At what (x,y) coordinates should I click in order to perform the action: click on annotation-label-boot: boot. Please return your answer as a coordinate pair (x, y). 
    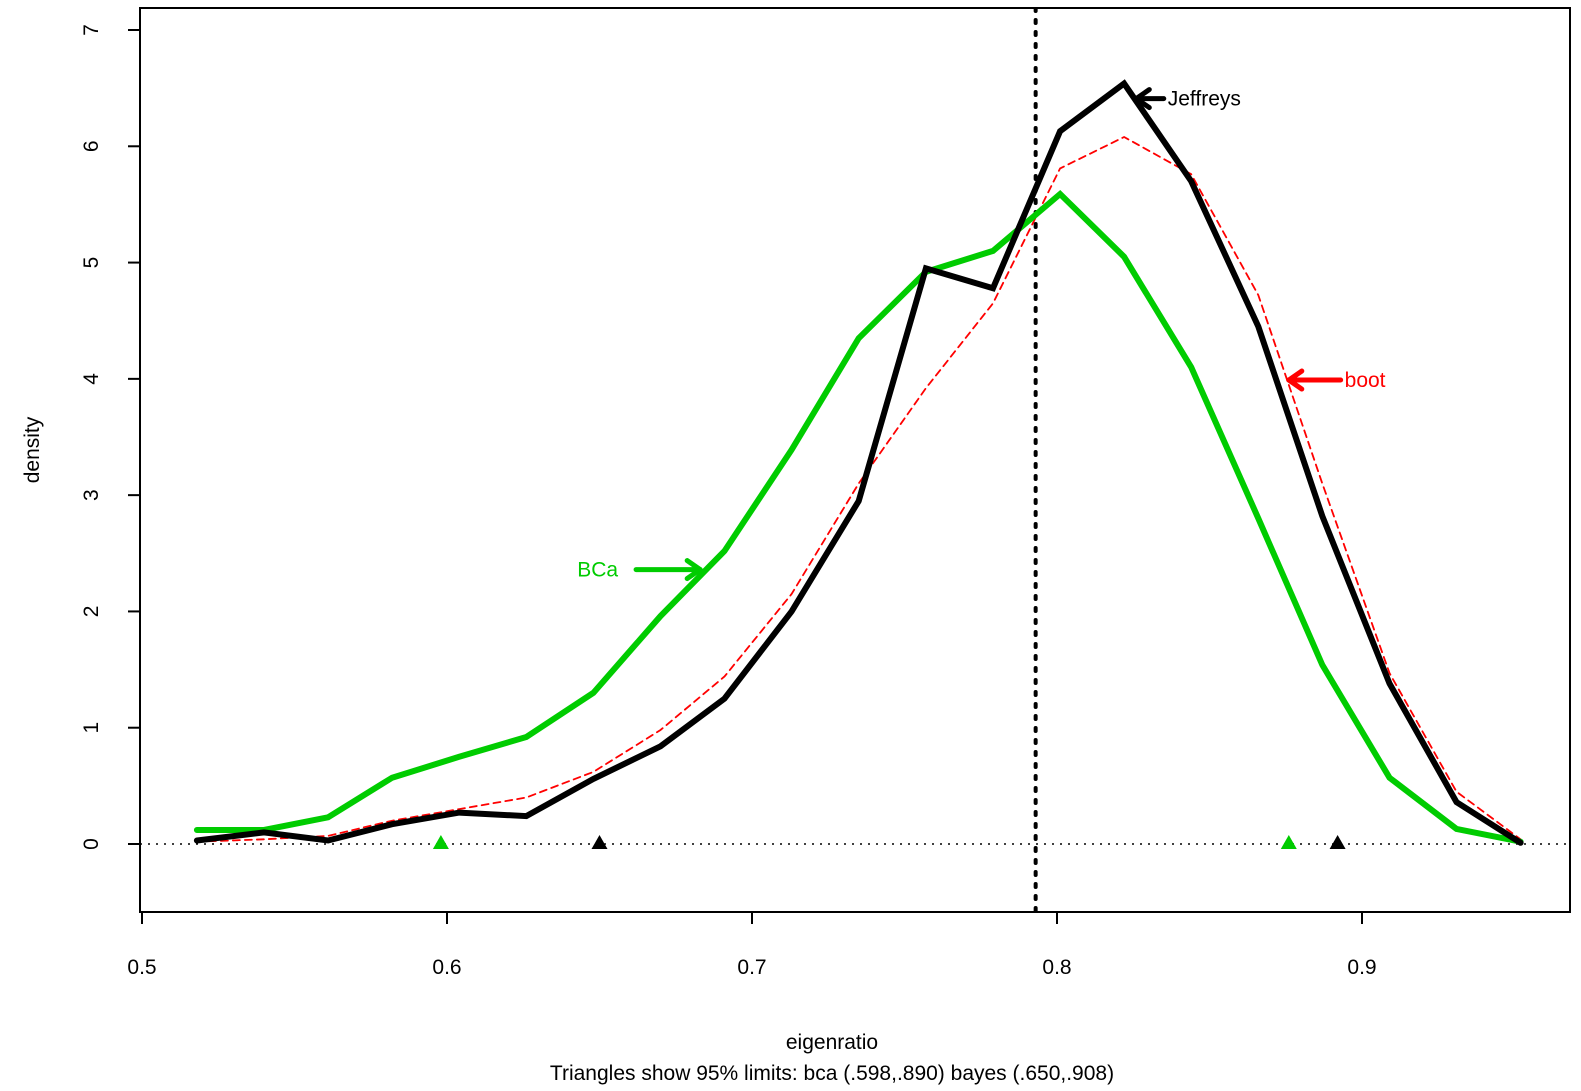
    Looking at the image, I should click on (1365, 380).